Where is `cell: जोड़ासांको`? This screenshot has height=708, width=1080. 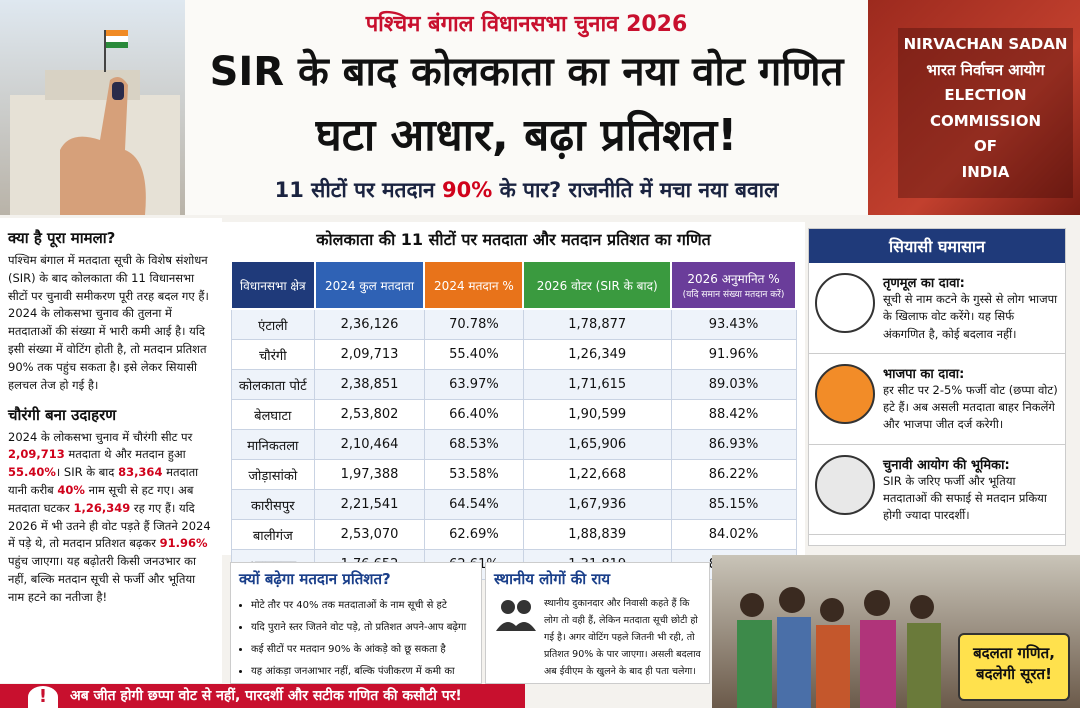
cell: जोड़ासांको is located at coordinates (273, 474).